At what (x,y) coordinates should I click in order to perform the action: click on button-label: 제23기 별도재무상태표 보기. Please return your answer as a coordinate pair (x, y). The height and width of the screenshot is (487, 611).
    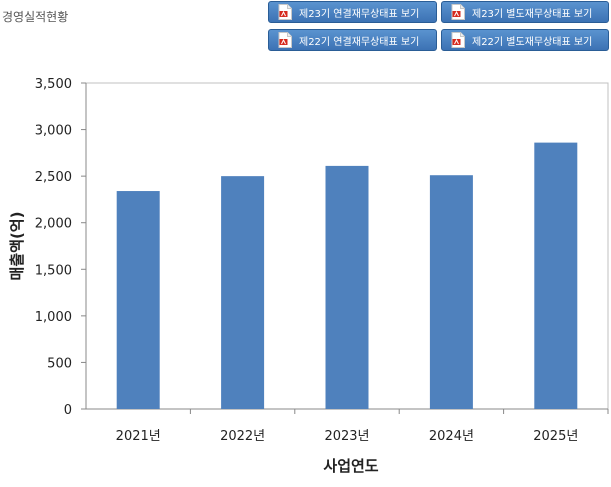
    Looking at the image, I should click on (532, 14).